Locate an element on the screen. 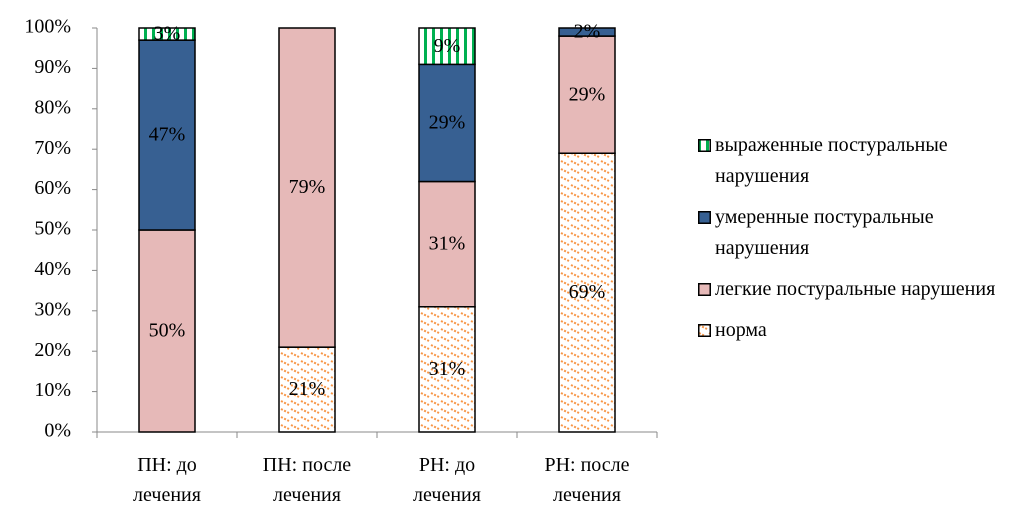 This screenshot has width=1032, height=510. legend-label: выраженные постуральные нарушения is located at coordinates (831, 160).